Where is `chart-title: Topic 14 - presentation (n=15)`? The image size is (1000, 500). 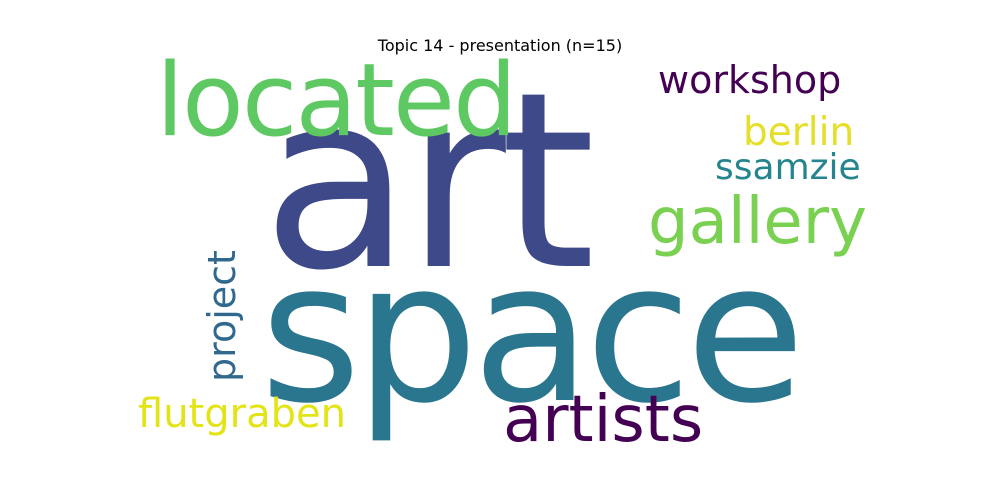
chart-title: Topic 14 - presentation (n=15) is located at coordinates (500, 45).